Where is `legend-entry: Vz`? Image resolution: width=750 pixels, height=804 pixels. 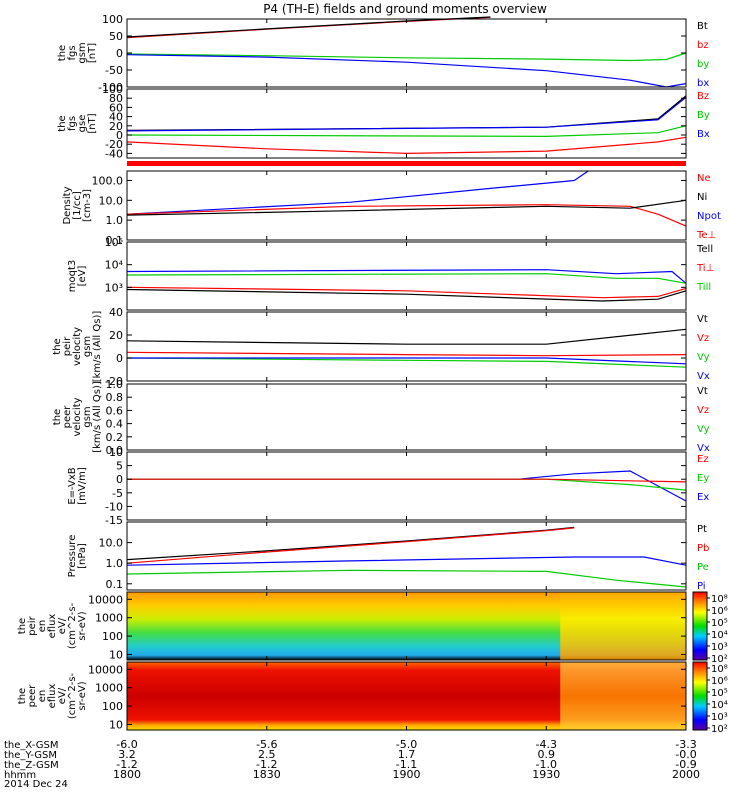 legend-entry: Vz is located at coordinates (703, 410).